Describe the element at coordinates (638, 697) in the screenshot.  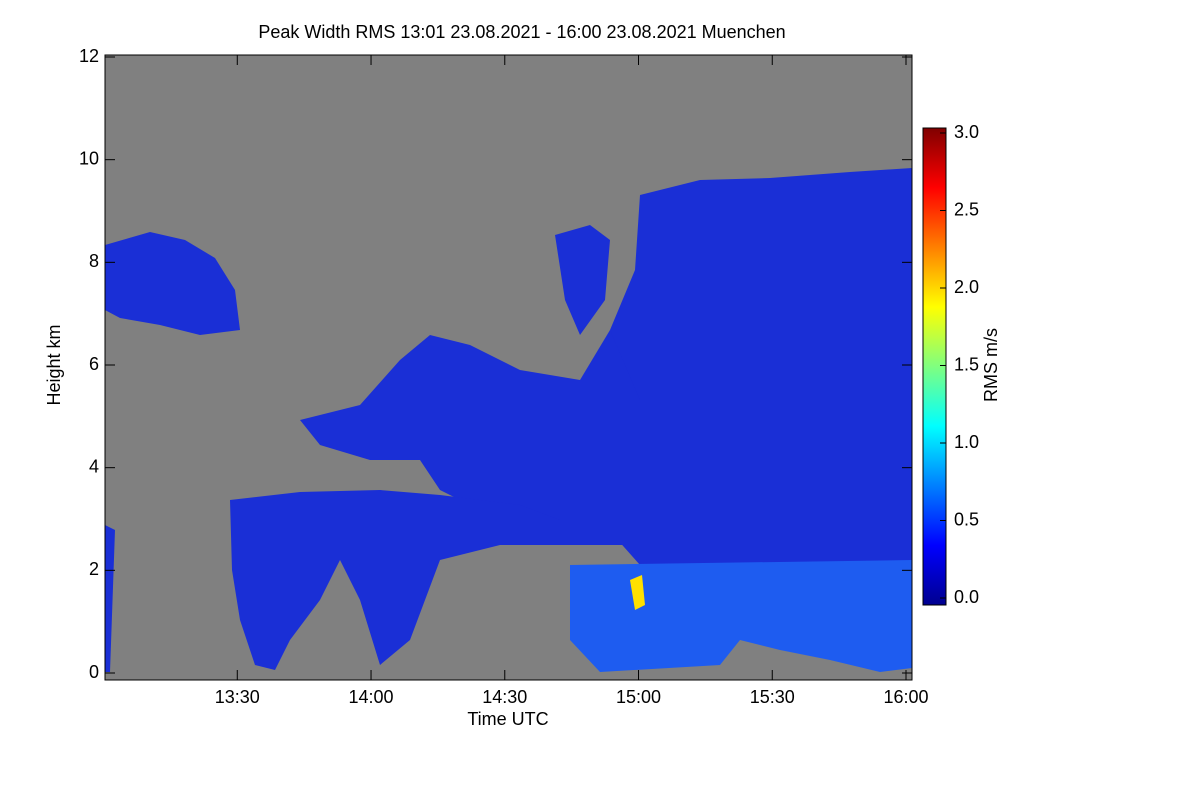
I see `x-tick-label: 15:00` at that location.